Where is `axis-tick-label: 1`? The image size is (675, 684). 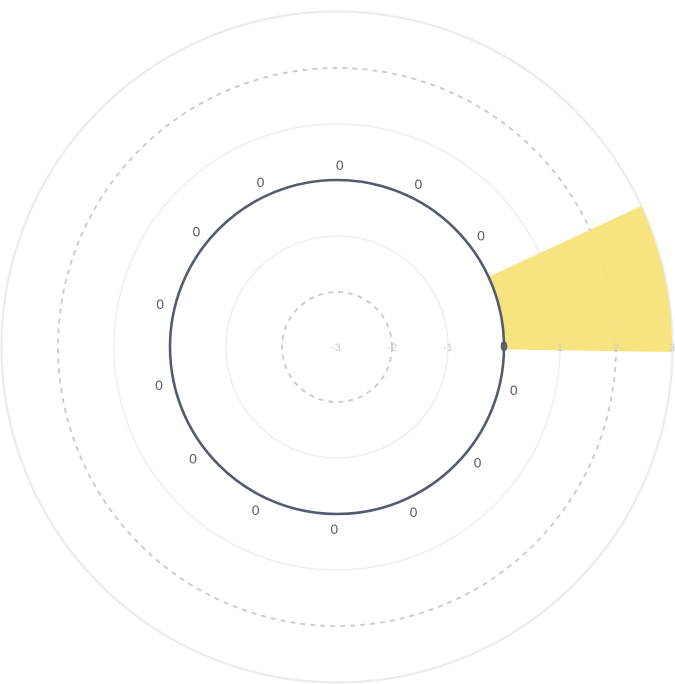
axis-tick-label: 1 is located at coordinates (560, 348).